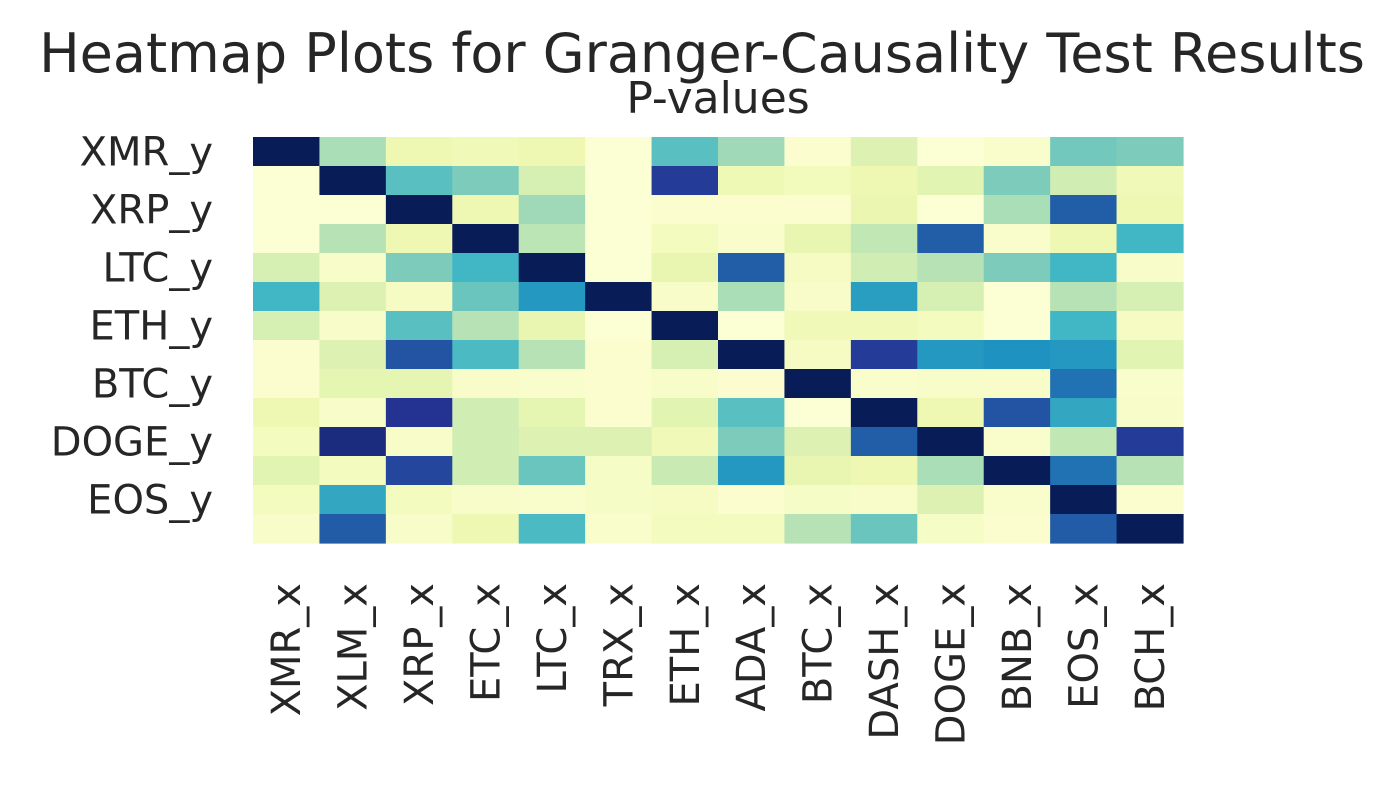 The height and width of the screenshot is (796, 1396). What do you see at coordinates (486, 268) in the screenshot?
I see `heatmap-cell-r4-c3` at bounding box center [486, 268].